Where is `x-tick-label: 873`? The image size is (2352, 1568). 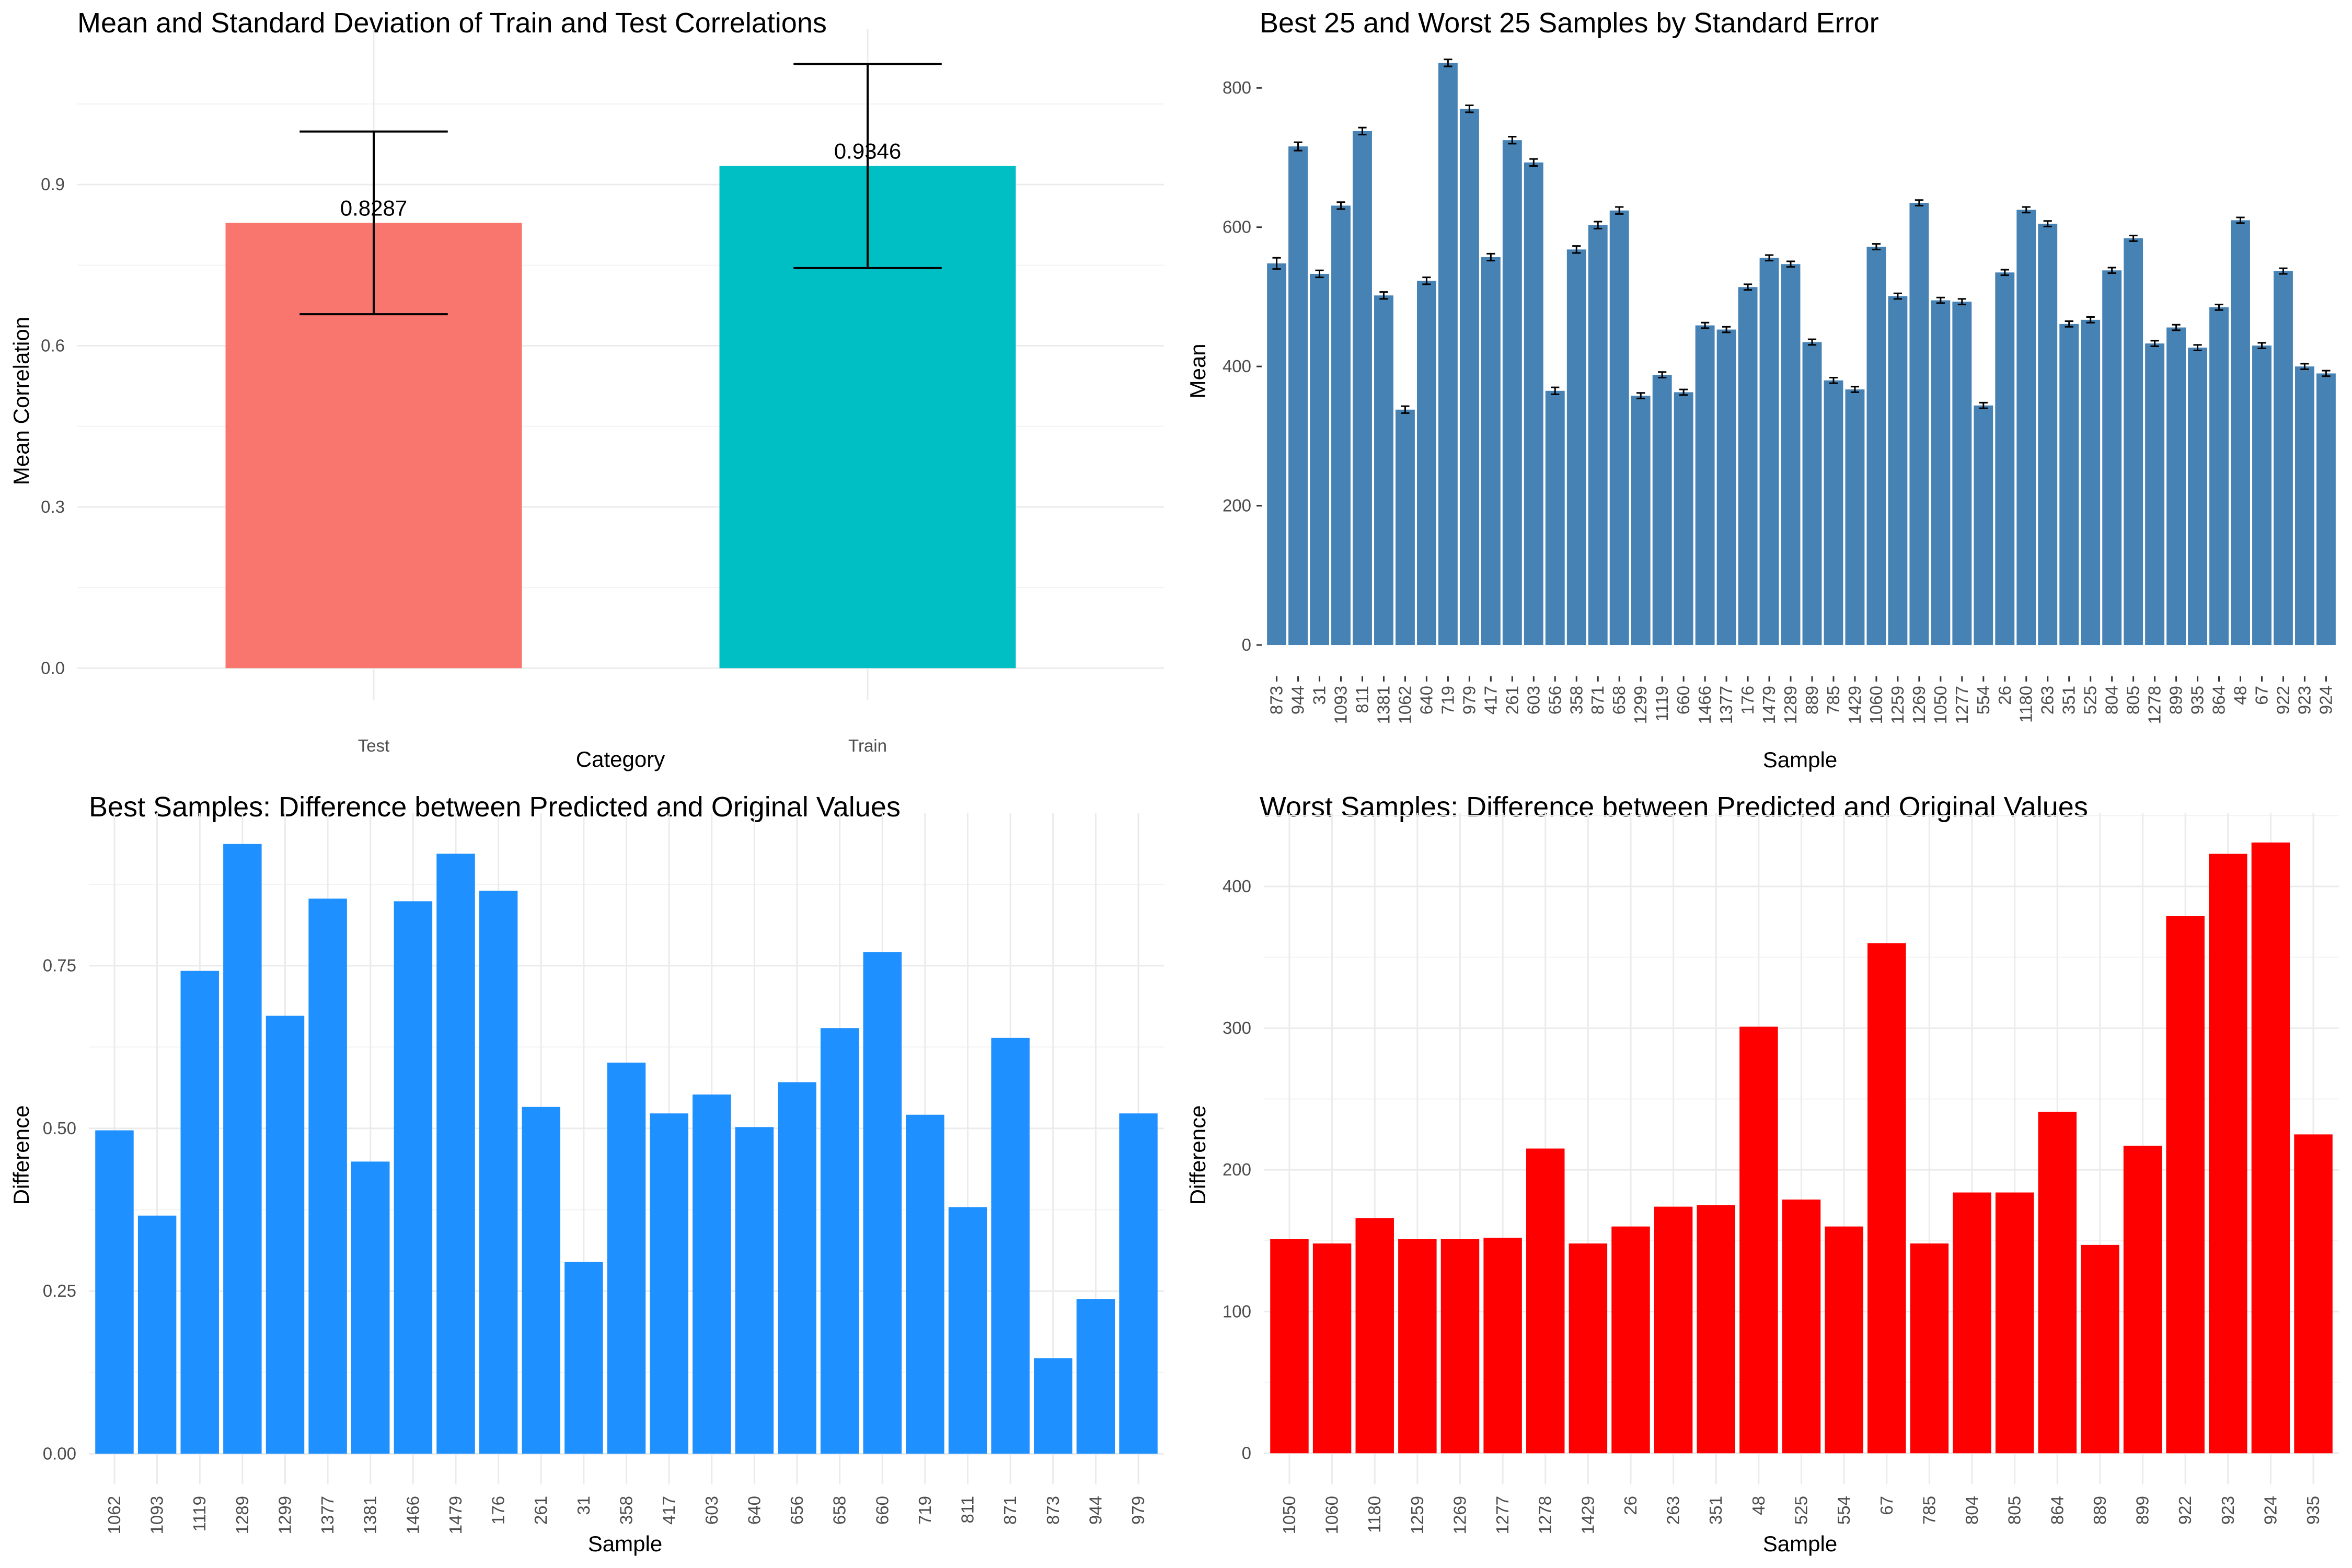
x-tick-label: 873 is located at coordinates (1276, 700).